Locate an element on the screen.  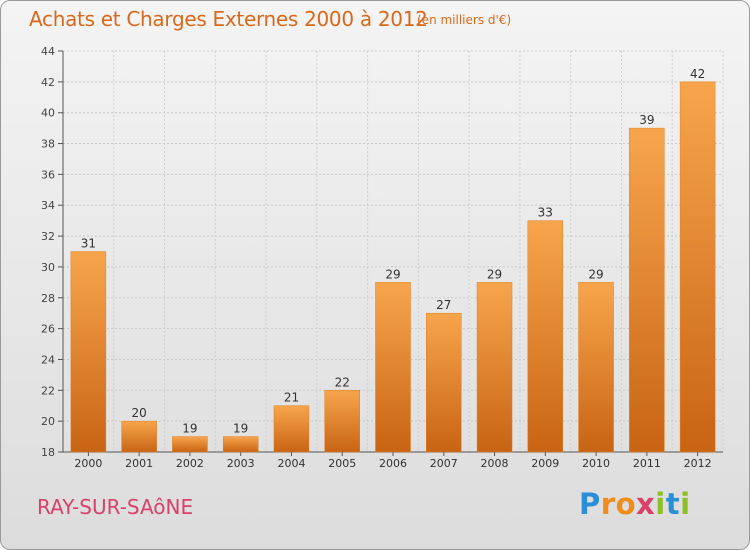
proxiti-logo: Proxiti is located at coordinates (635, 504).